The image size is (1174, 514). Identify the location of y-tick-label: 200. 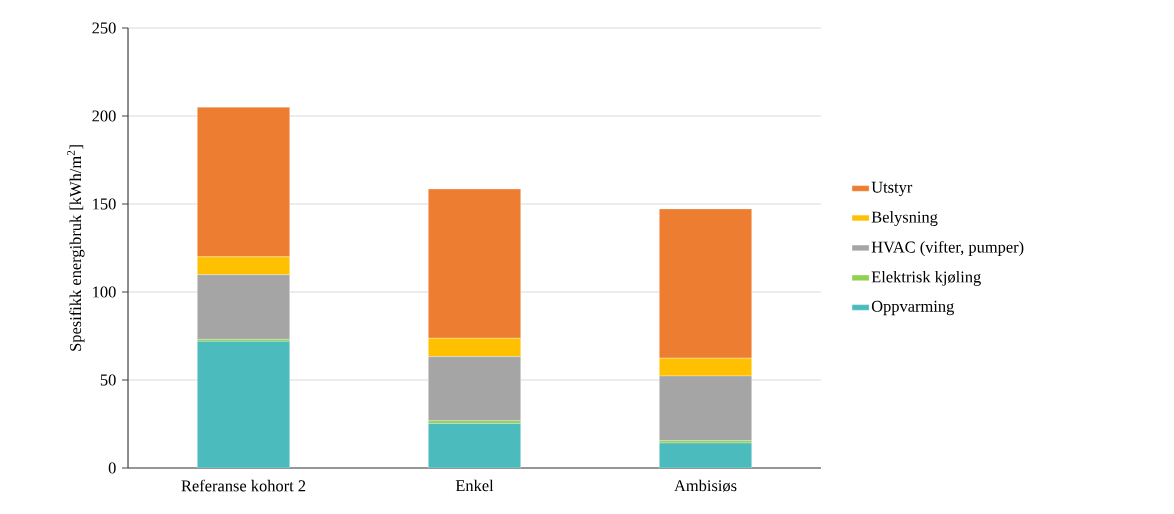
(104, 116).